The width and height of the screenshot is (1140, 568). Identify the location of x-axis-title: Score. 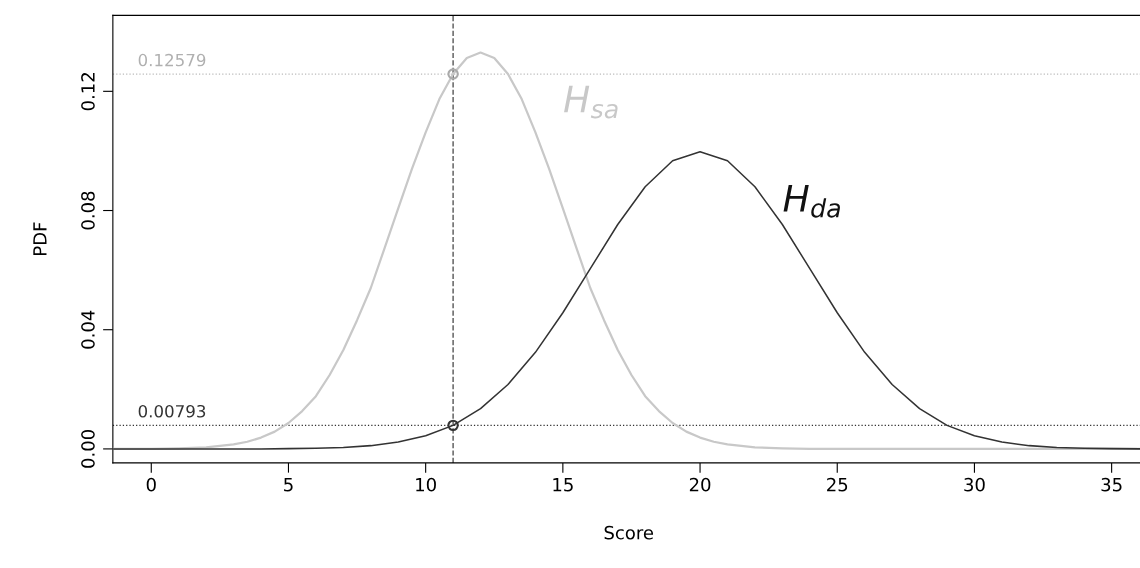
(629, 532).